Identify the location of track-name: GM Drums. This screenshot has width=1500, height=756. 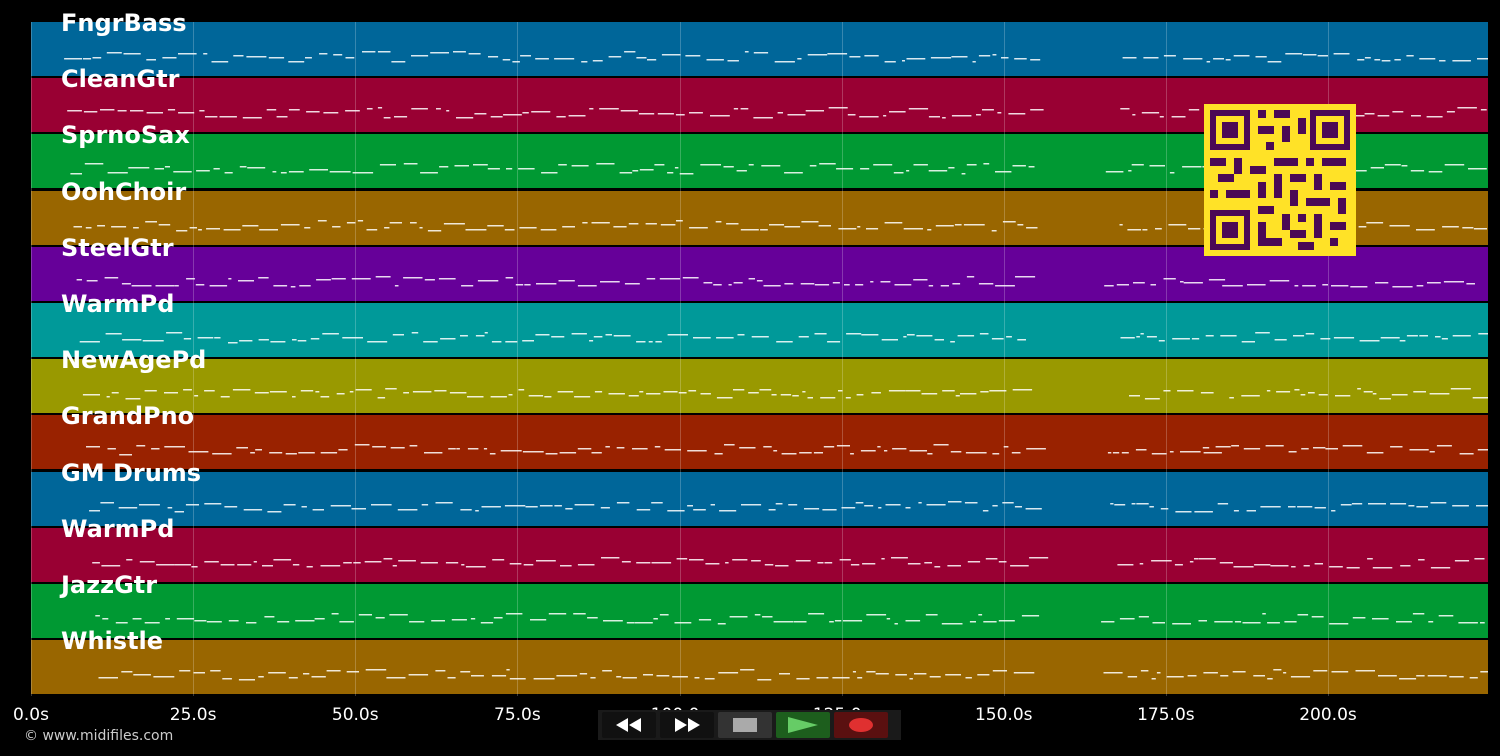
(131, 472).